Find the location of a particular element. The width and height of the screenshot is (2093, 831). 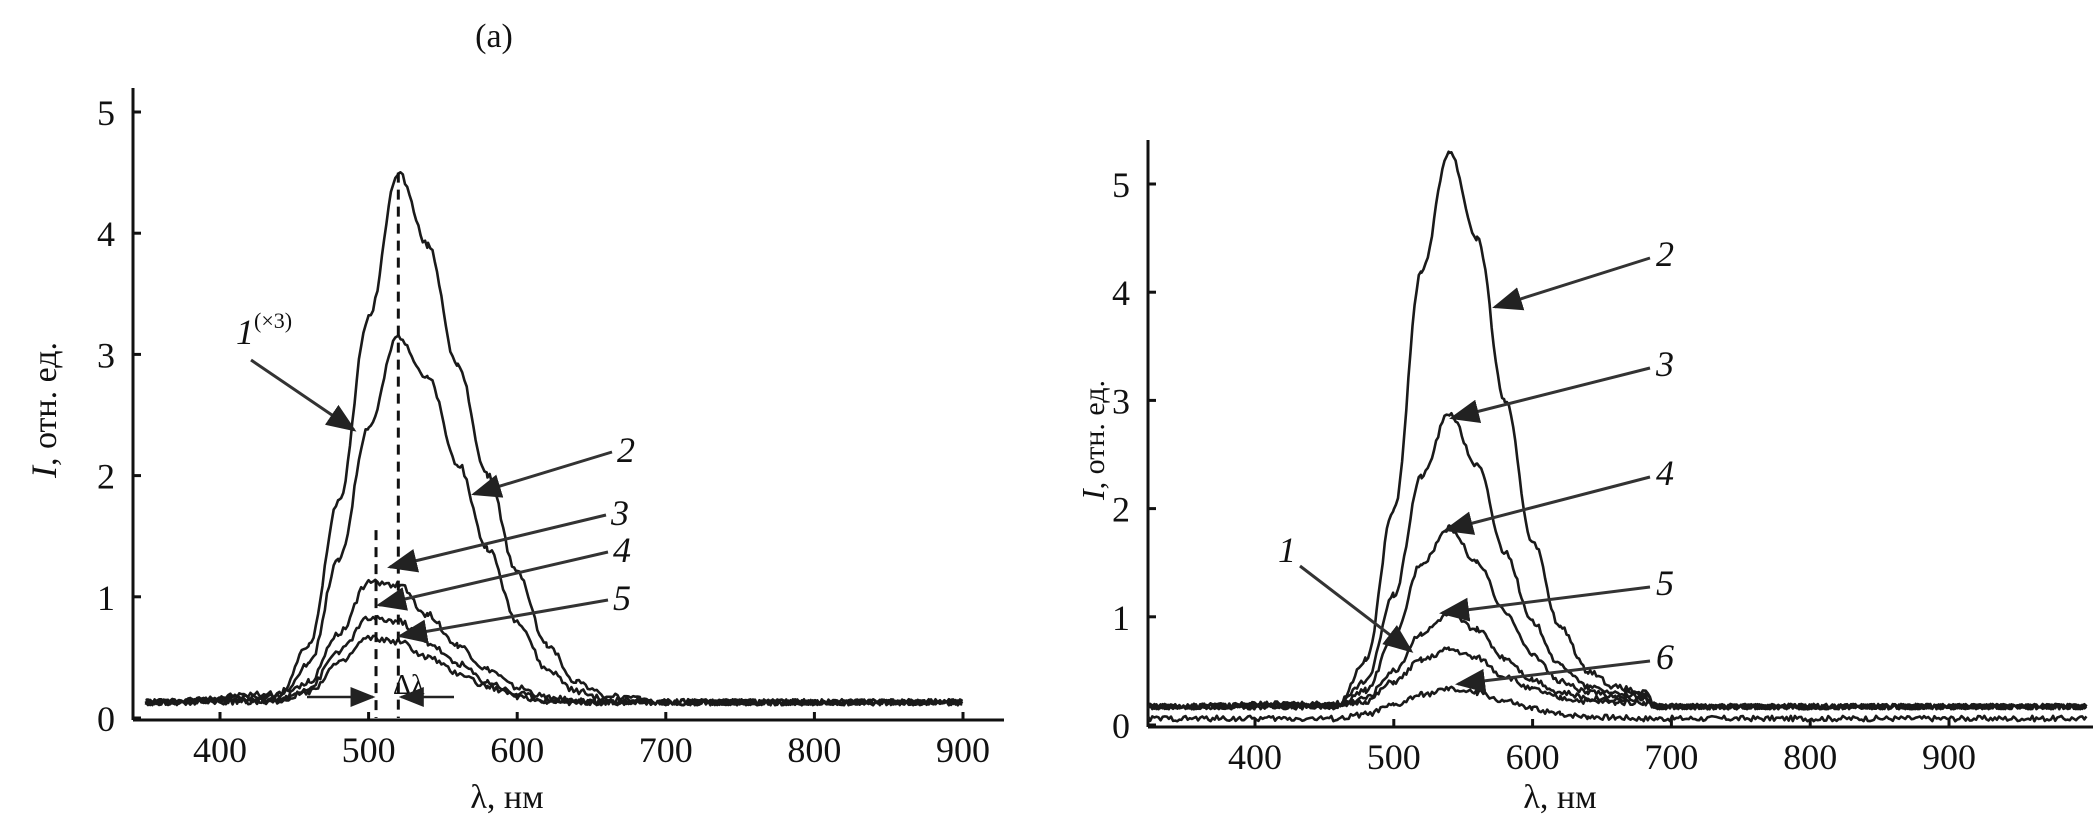

curve-label-1-sup: (×3) is located at coordinates (273, 320).